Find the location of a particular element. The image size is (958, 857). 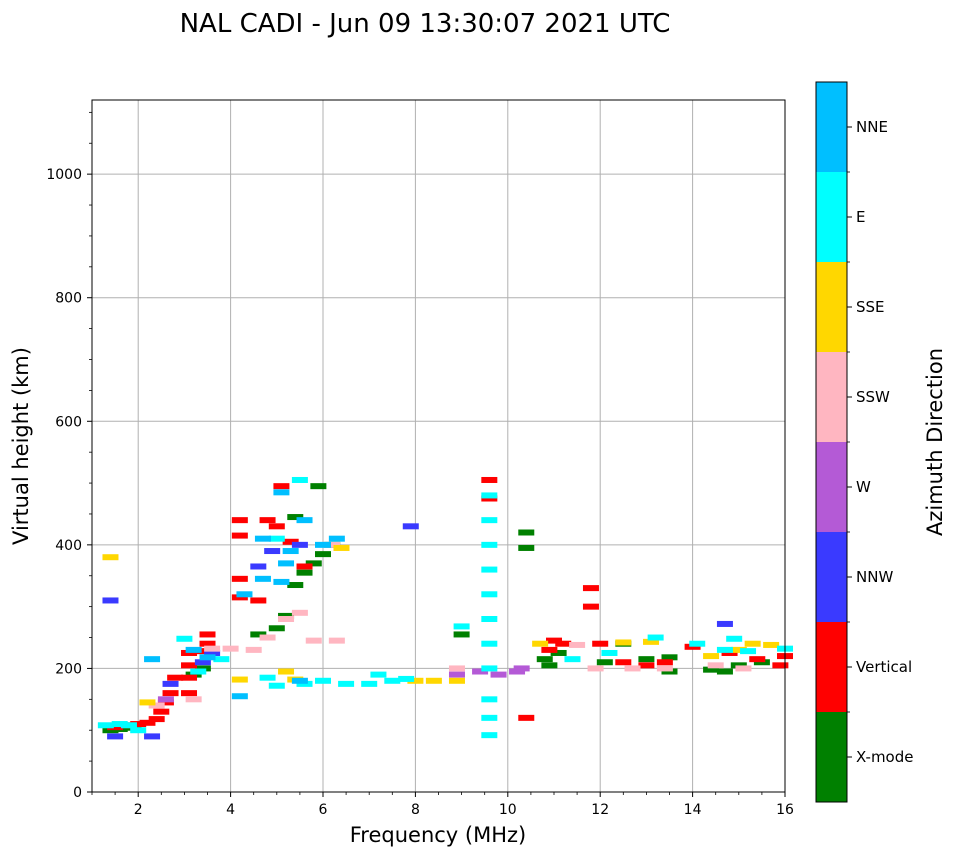

y-tick-label: 0 is located at coordinates (77, 793).